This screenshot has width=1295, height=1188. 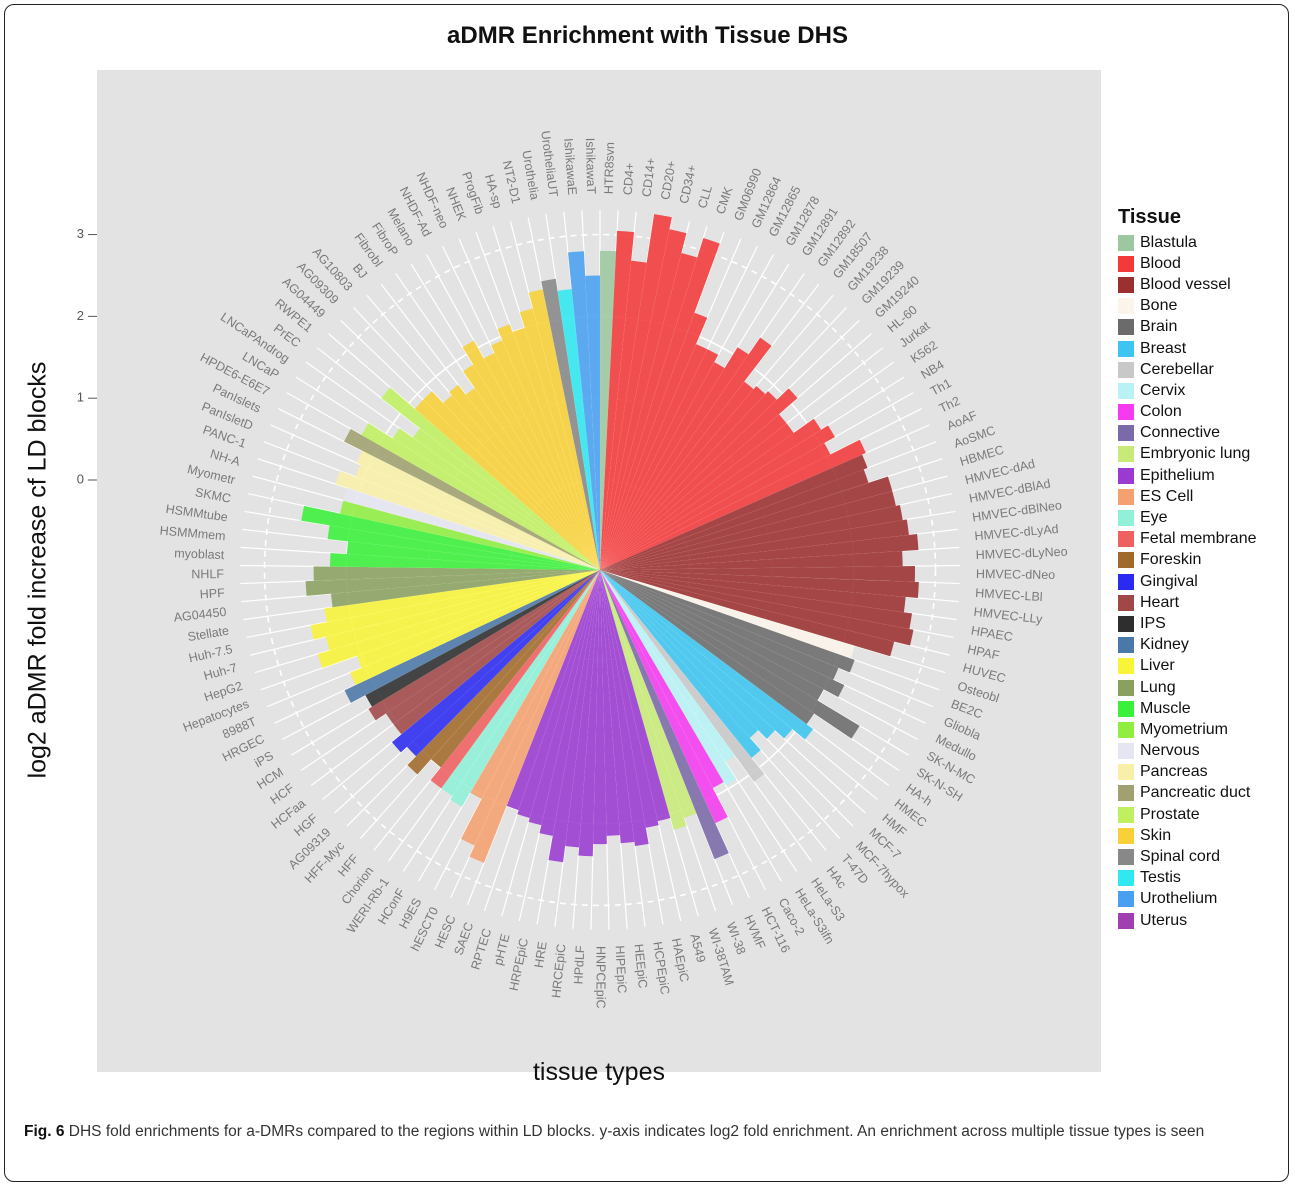 I want to click on bar-HepG2, so click(x=458, y=619).